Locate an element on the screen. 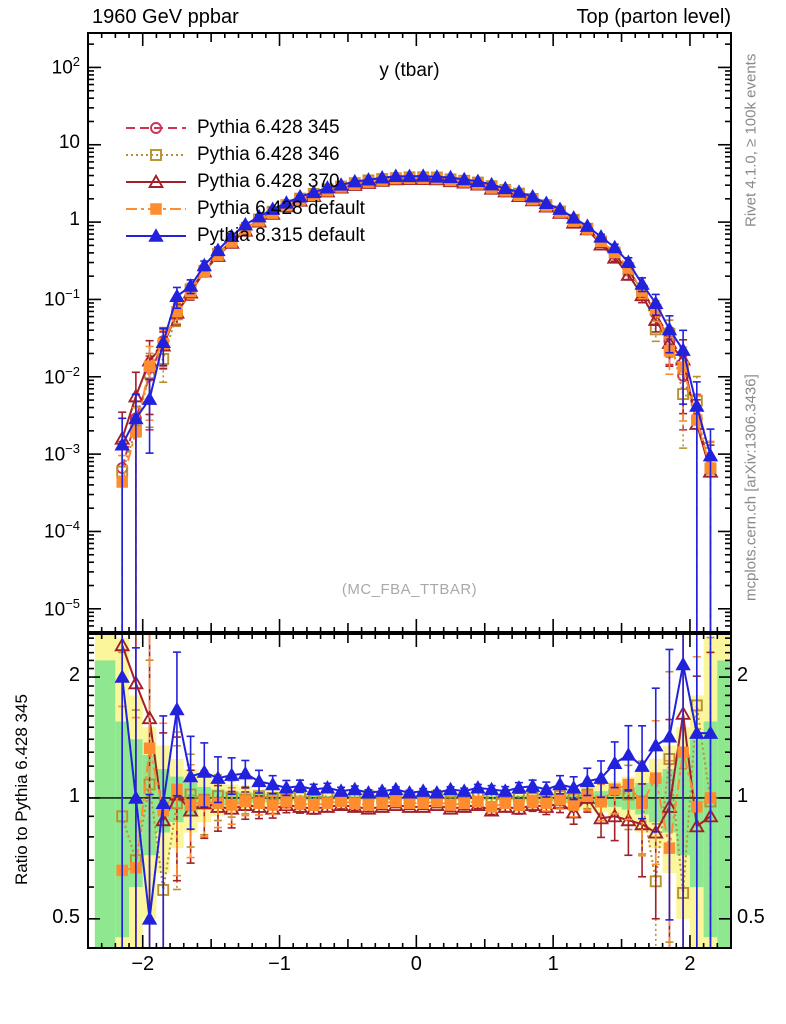 The width and height of the screenshot is (786, 1024). ratio-y-tick-label-right: 2 is located at coordinates (743, 675).